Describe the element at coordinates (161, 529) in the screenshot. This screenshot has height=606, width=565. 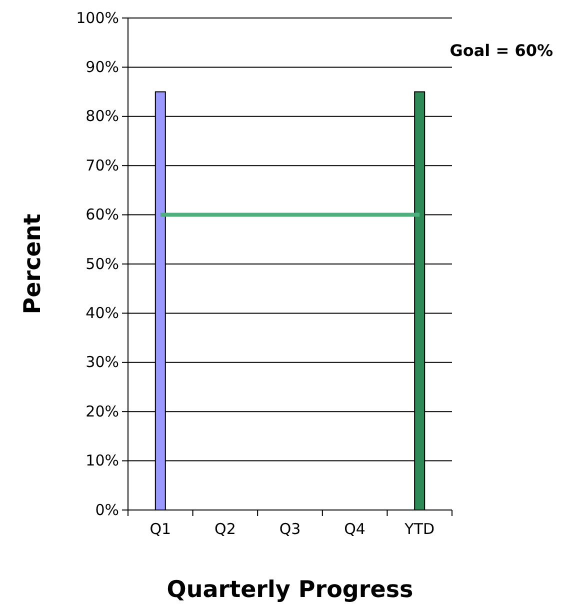
I see `x-tick-label: Q1` at that location.